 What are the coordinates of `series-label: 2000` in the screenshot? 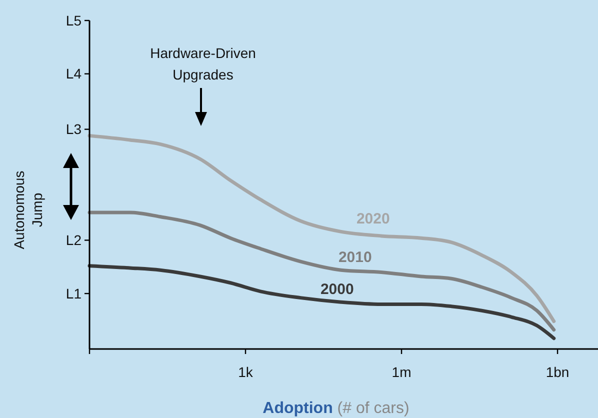 It's located at (337, 289).